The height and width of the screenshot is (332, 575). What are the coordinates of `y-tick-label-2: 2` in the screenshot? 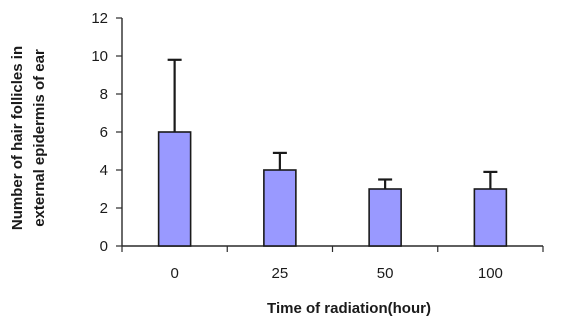 It's located at (104, 208).